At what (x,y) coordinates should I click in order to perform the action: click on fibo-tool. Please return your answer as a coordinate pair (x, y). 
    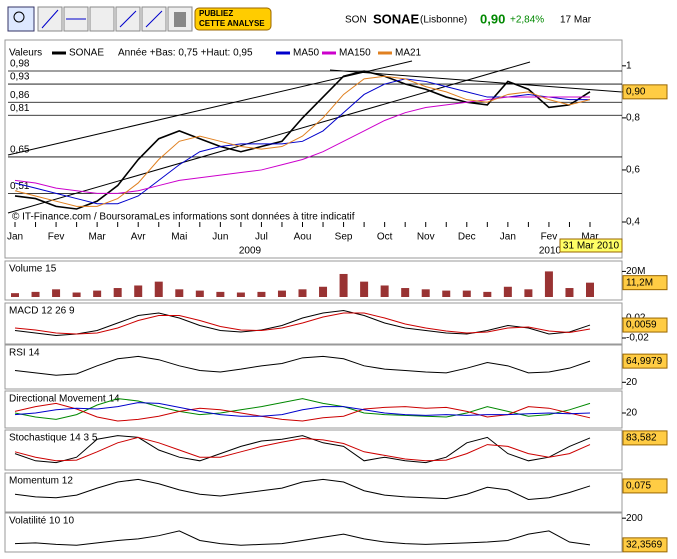
    Looking at the image, I should click on (102, 19).